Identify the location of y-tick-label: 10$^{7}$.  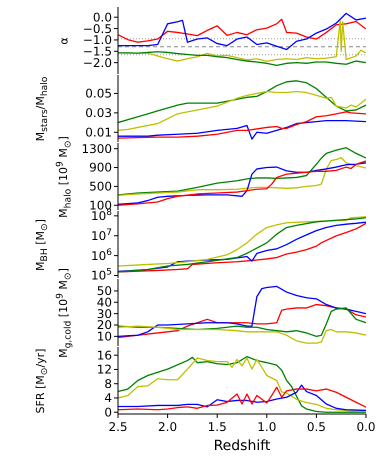
(101, 235).